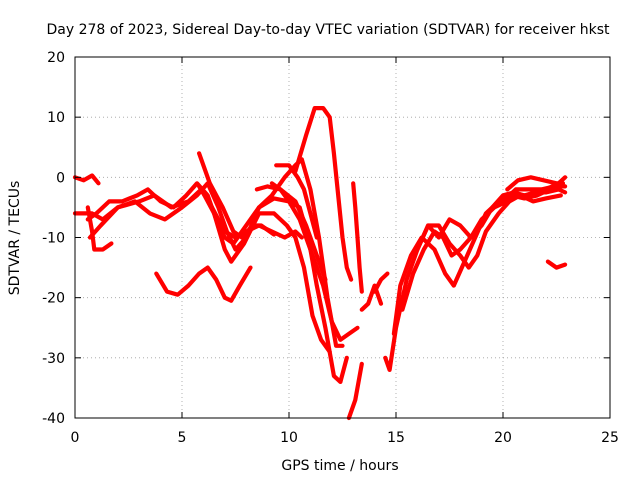 The image size is (640, 480). Describe the element at coordinates (396, 438) in the screenshot. I see `x-tick-label: 15` at that location.